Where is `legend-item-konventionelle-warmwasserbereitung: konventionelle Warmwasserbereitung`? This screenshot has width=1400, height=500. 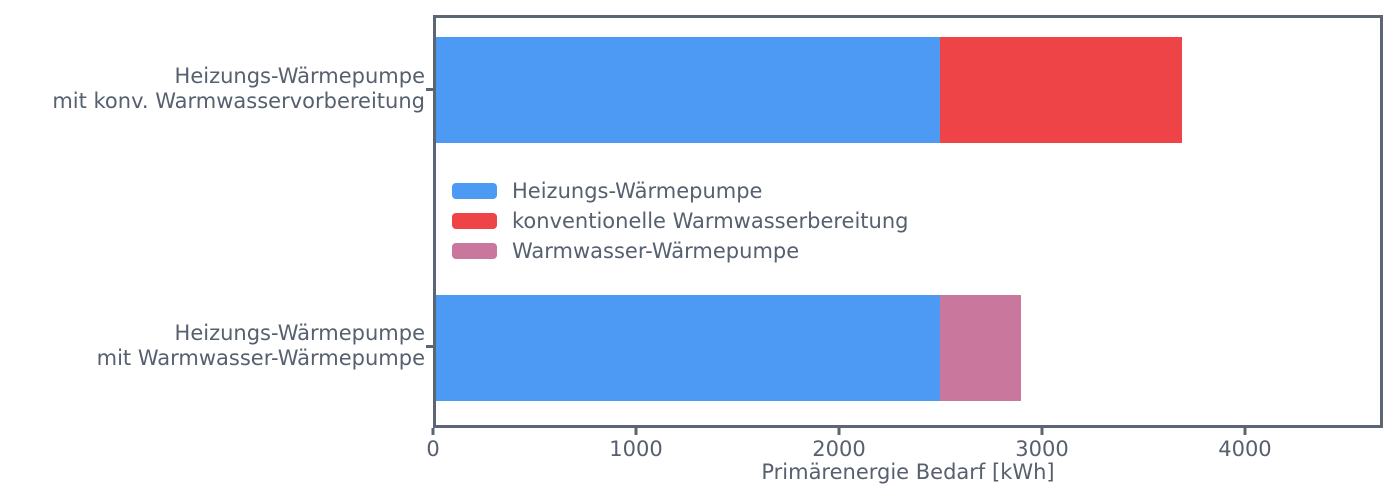 legend-item-konventionelle-warmwasserbereitung: konventionelle Warmwasserbereitung is located at coordinates (680, 221).